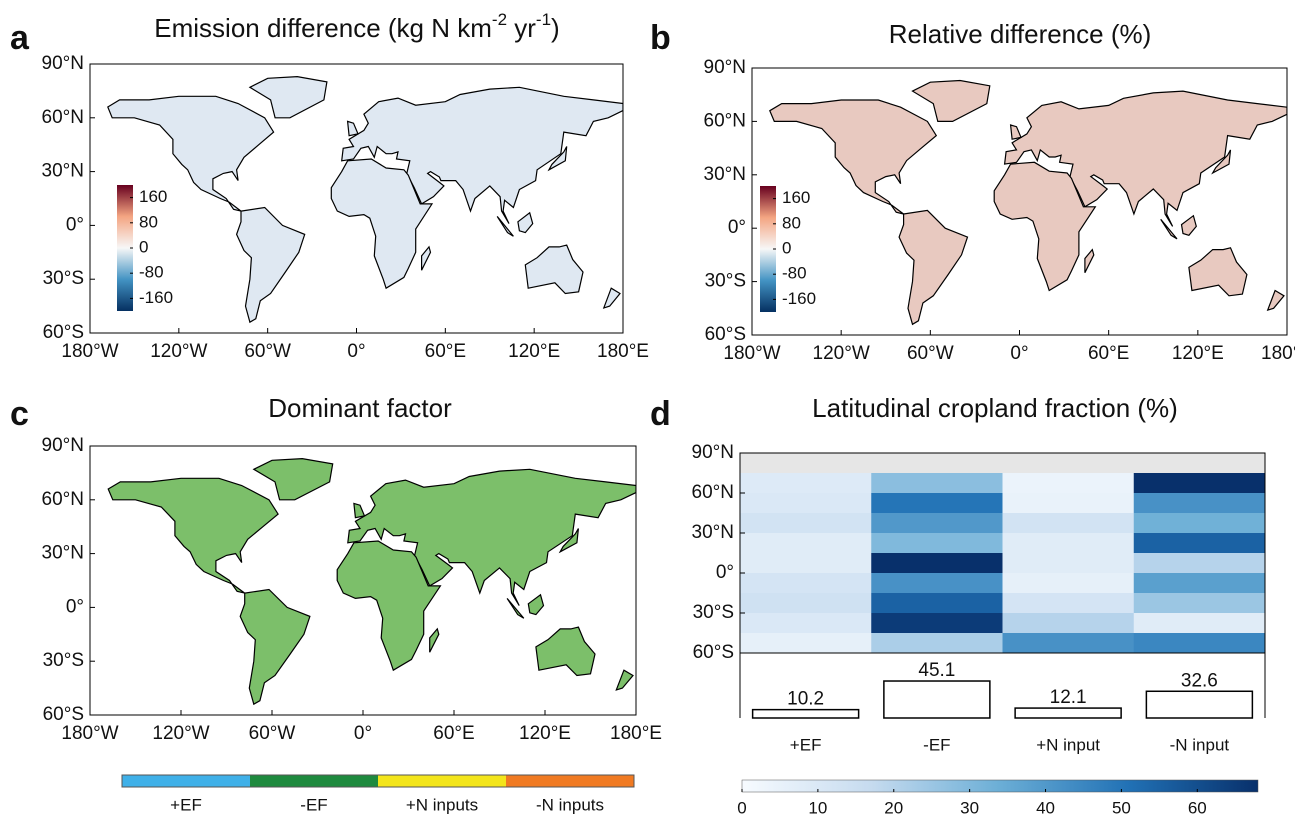 This screenshot has width=1295, height=821. What do you see at coordinates (521, 28) in the screenshot?
I see `title-part: yr` at bounding box center [521, 28].